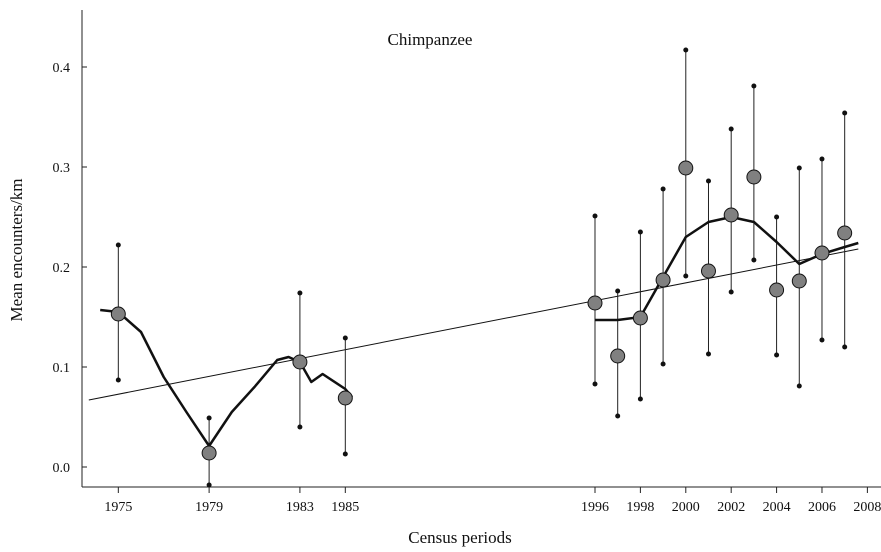 The width and height of the screenshot is (881, 552). Describe the element at coordinates (16, 249) in the screenshot. I see `y-axis-label: Mean encounters/km` at that location.